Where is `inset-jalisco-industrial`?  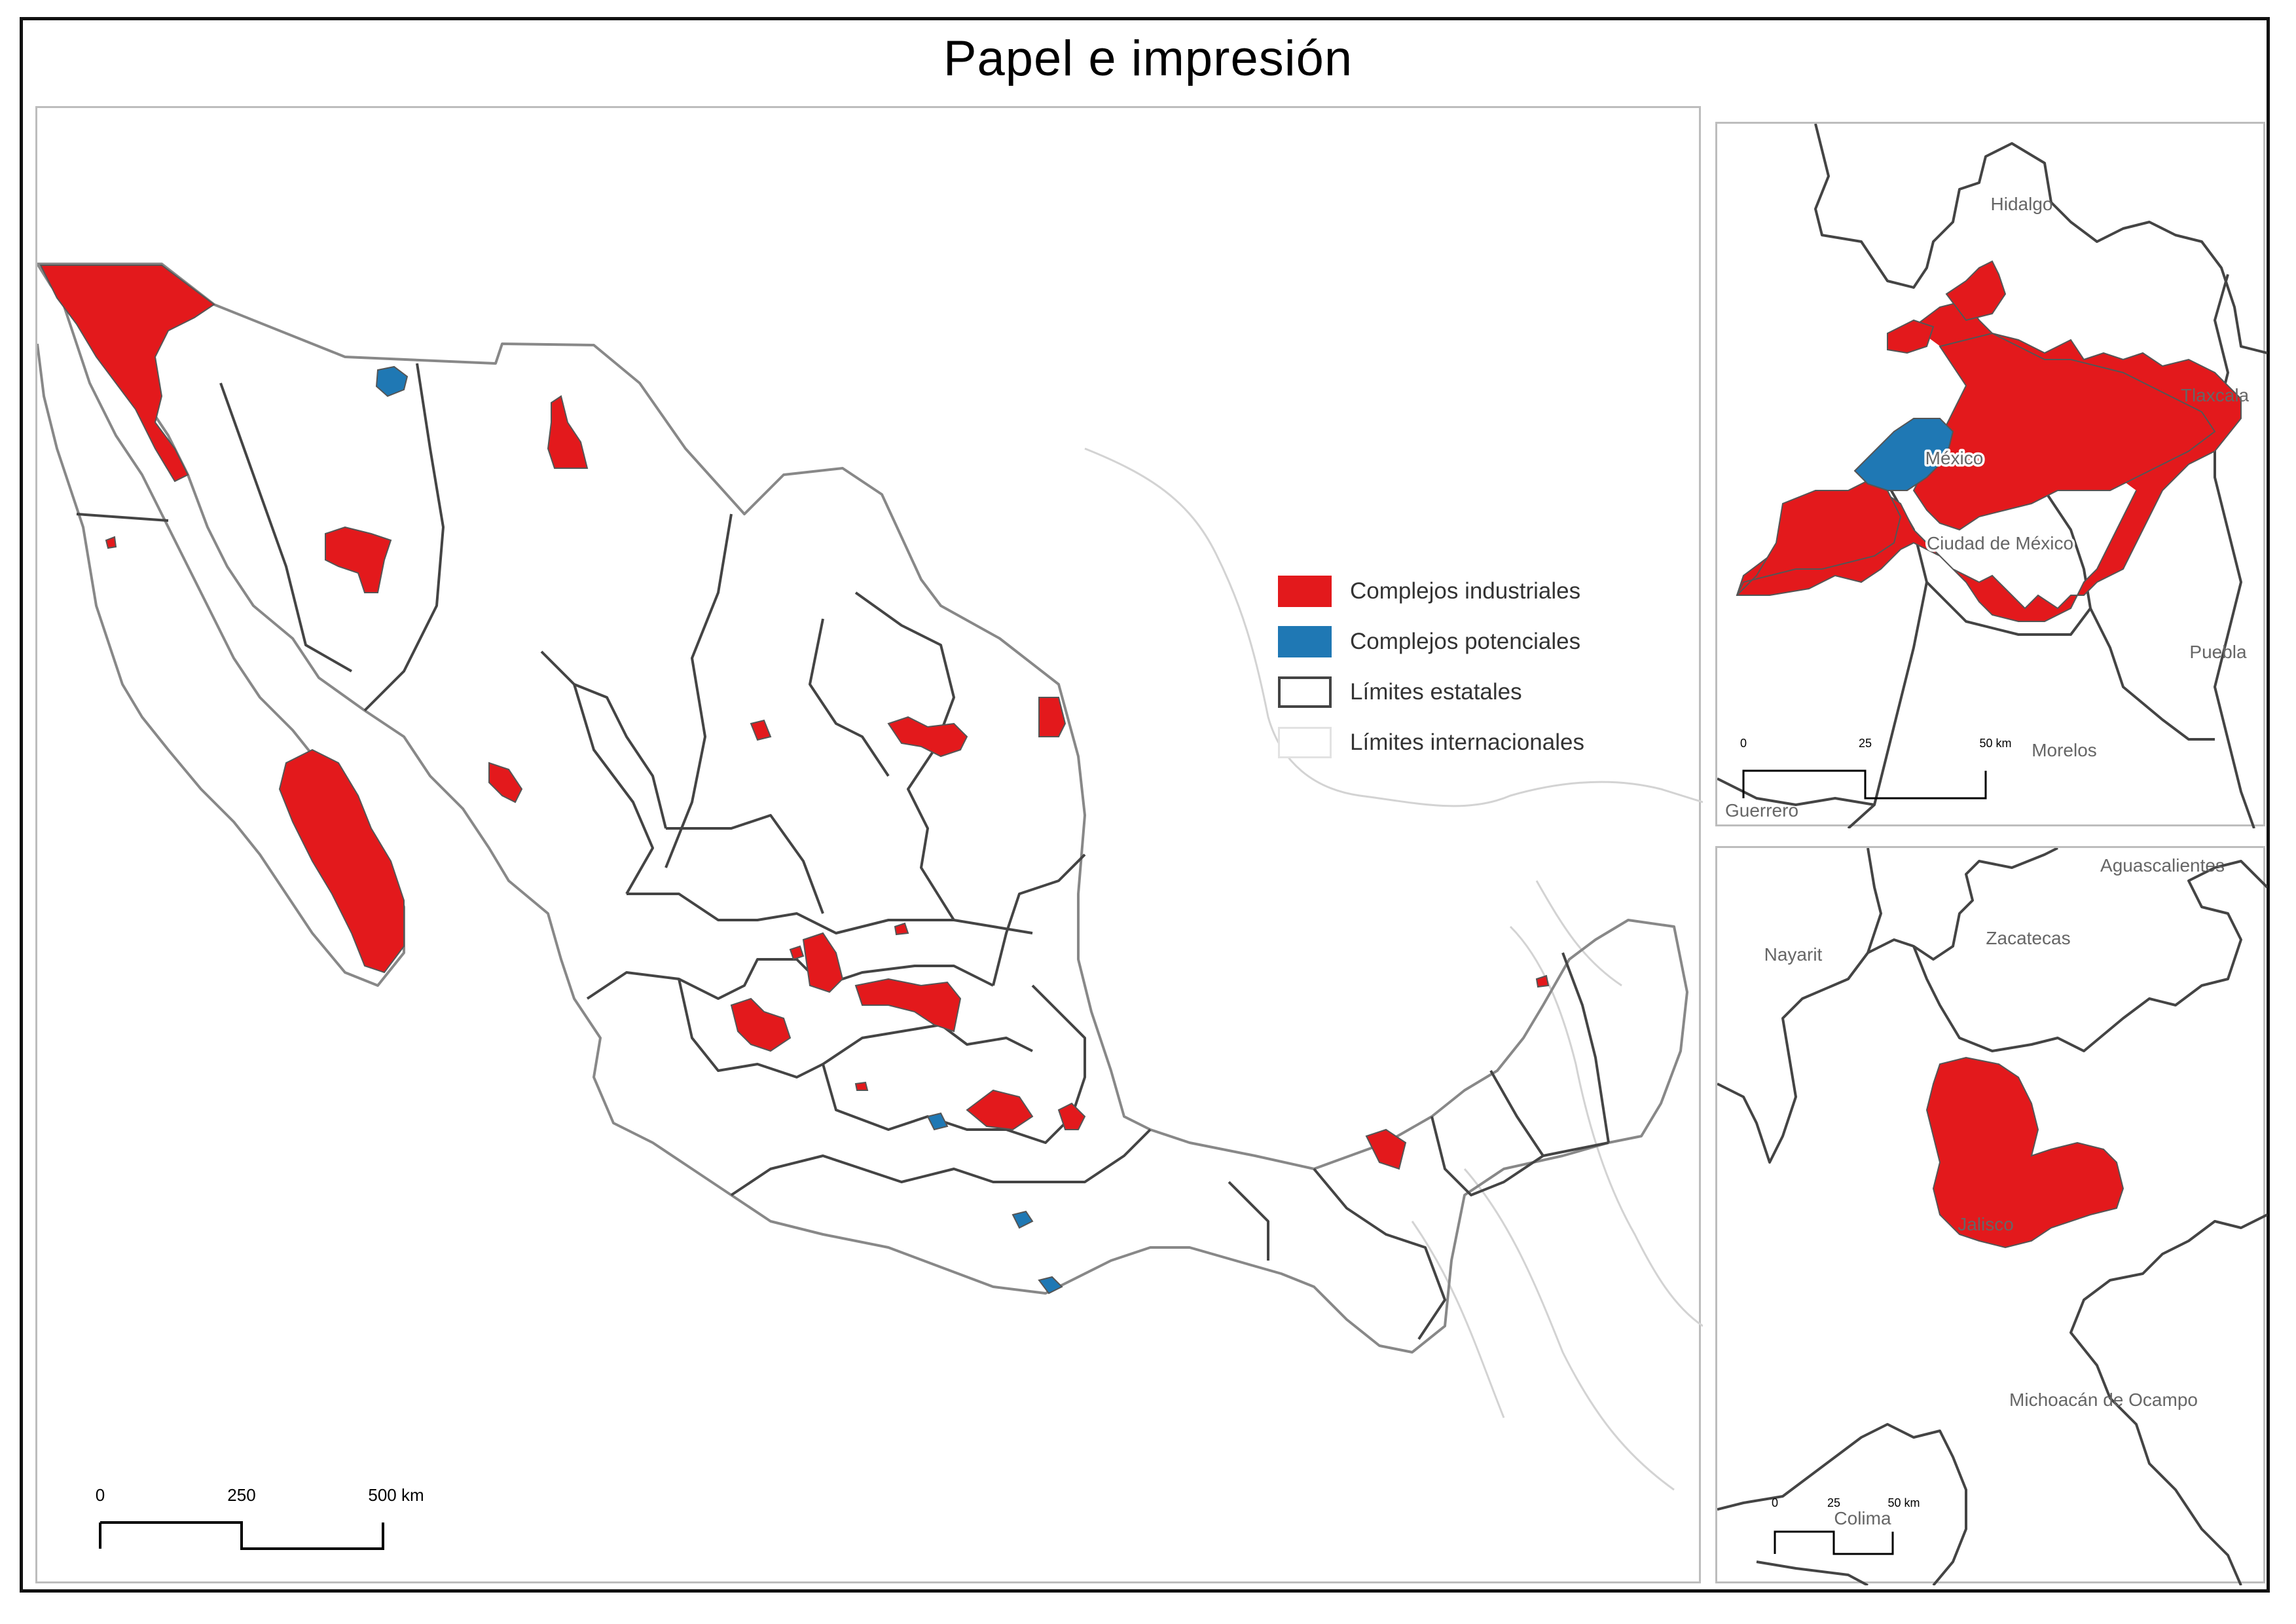 inset-jalisco-industrial is located at coordinates (2024, 1152).